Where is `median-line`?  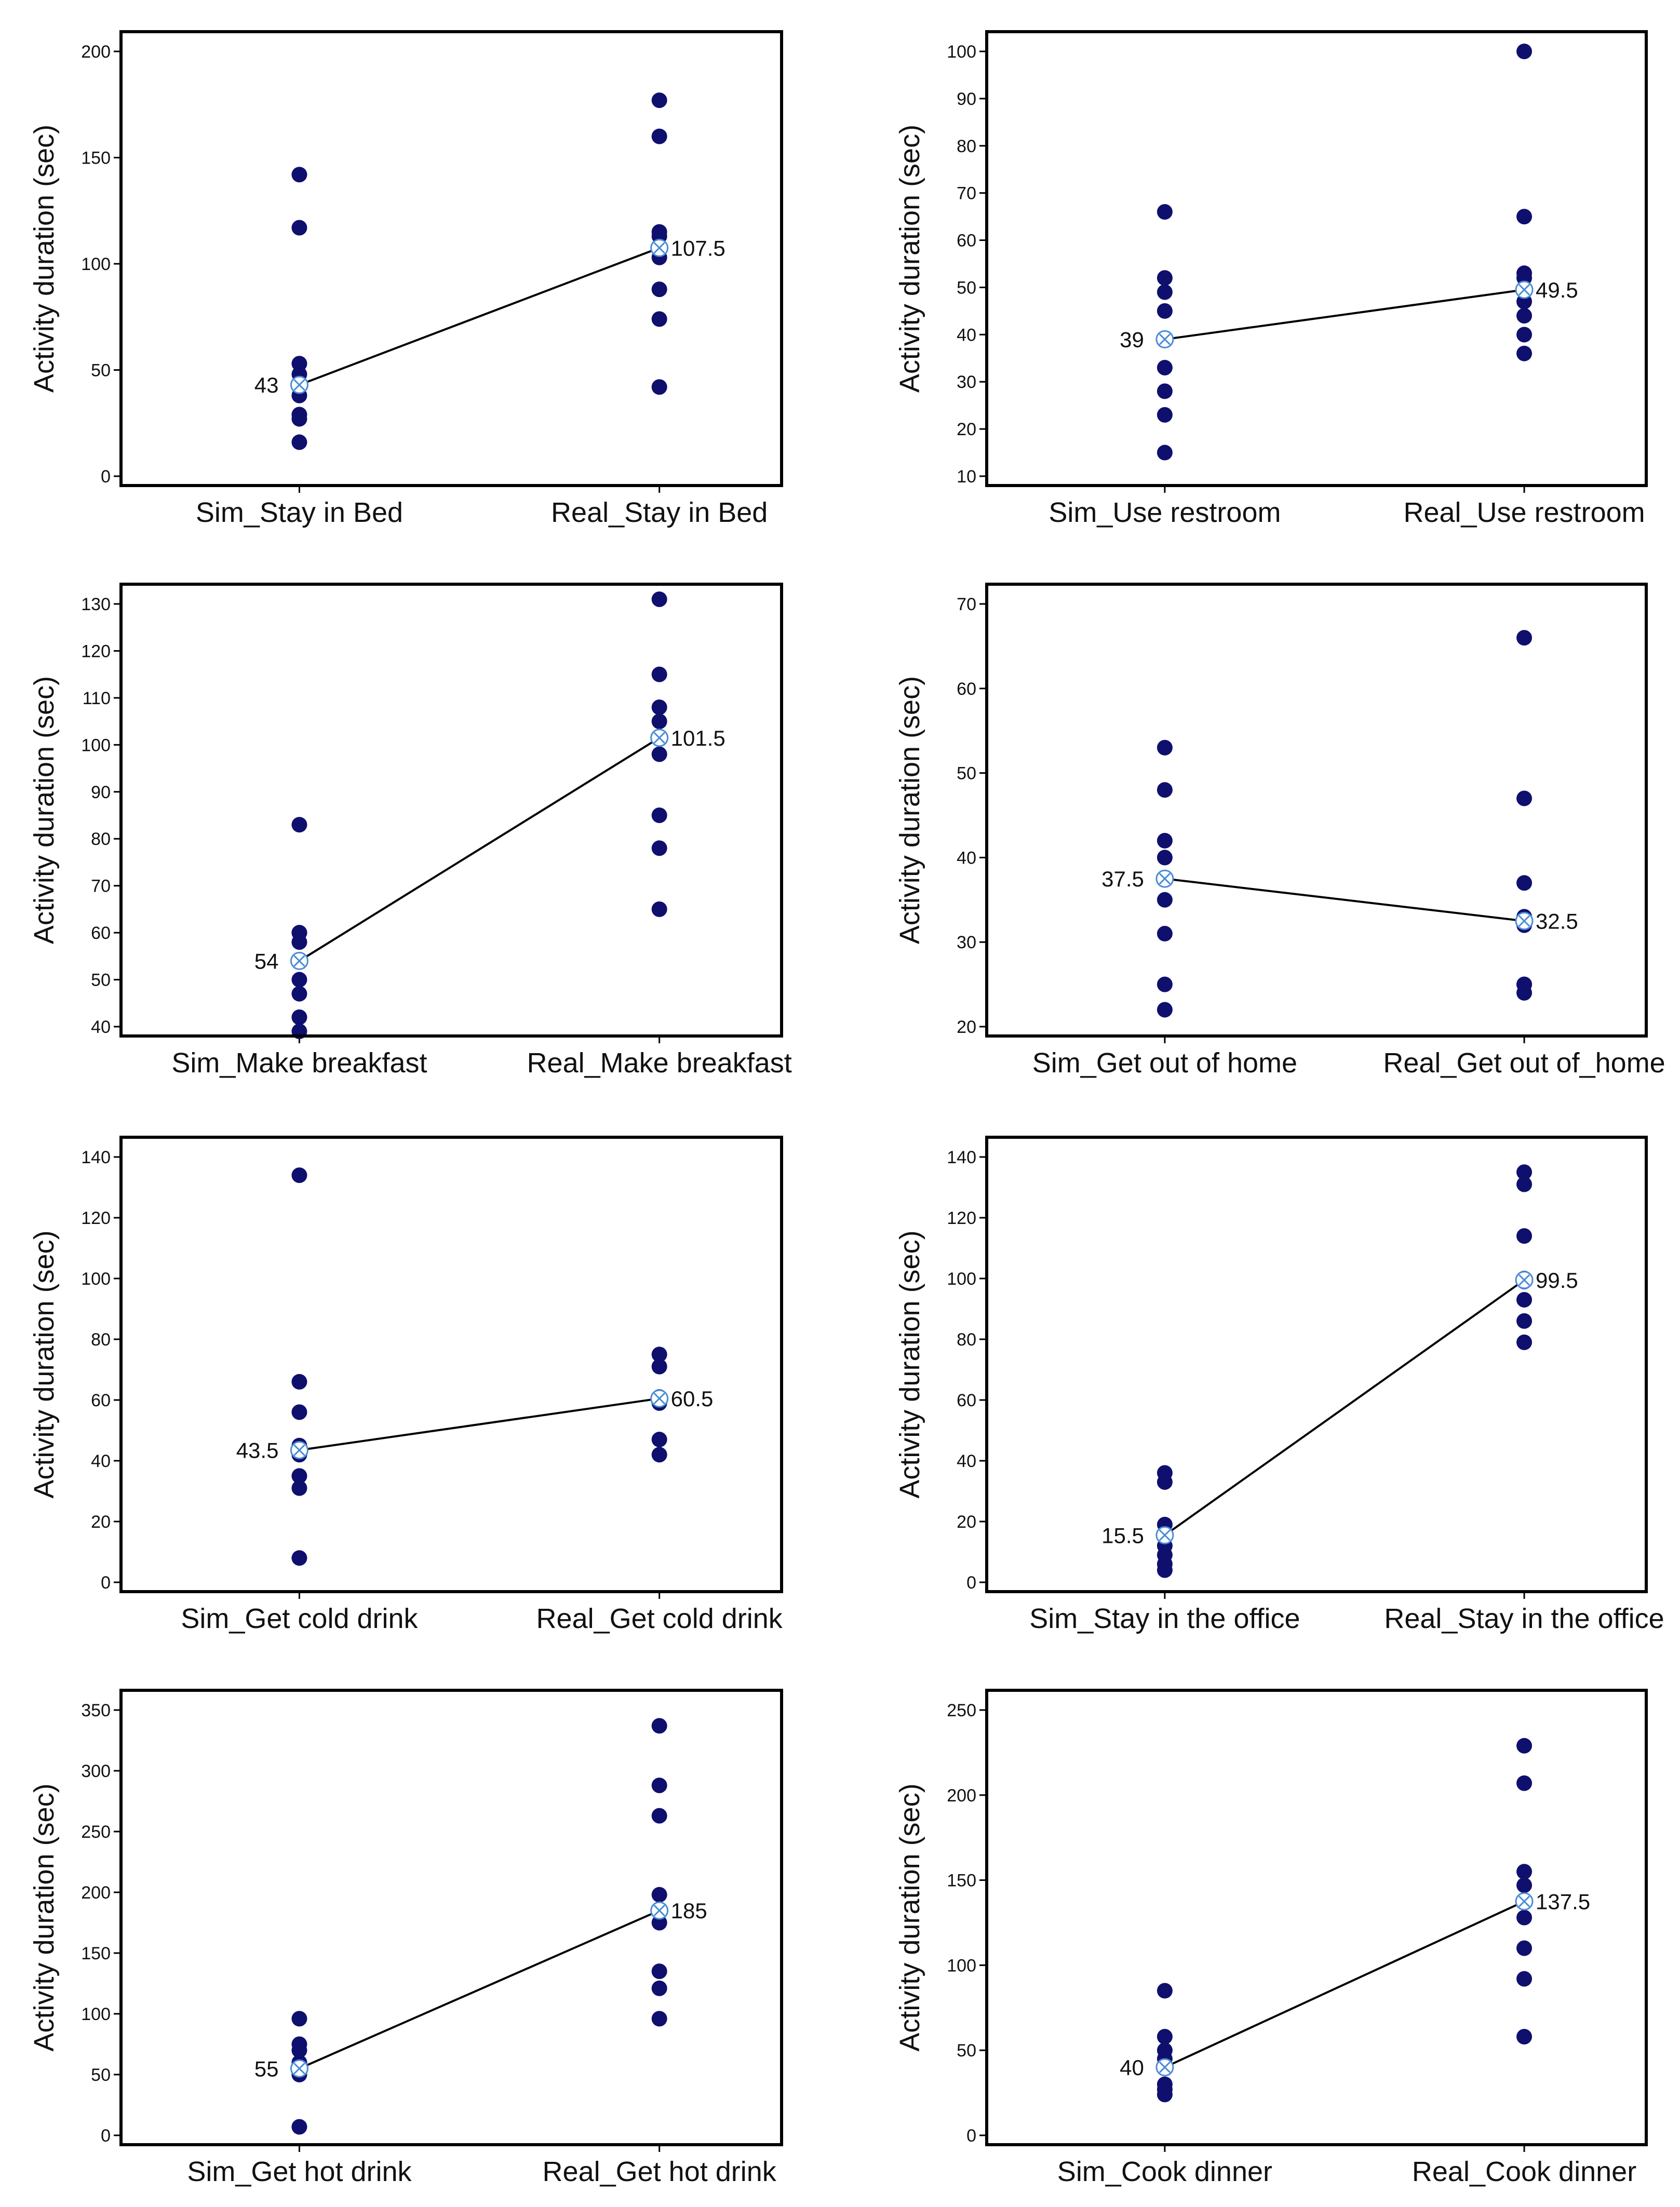 median-line is located at coordinates (479, 1989).